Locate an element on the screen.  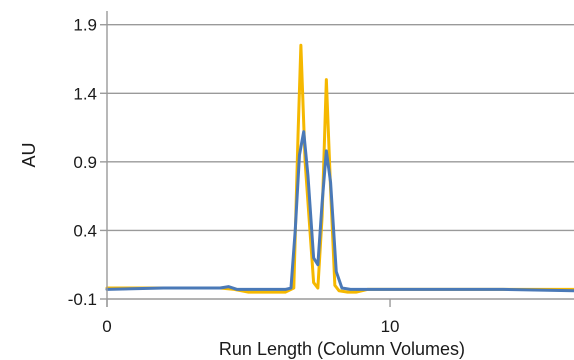
y-tick-label: 1.4 is located at coordinates (85, 93).